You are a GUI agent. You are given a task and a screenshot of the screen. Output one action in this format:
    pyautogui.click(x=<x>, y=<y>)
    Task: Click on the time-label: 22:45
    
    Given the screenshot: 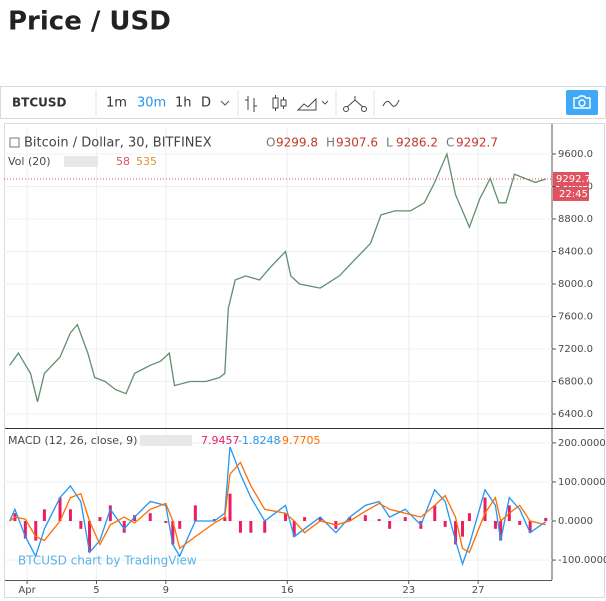 What is the action you would take?
    pyautogui.click(x=573, y=194)
    